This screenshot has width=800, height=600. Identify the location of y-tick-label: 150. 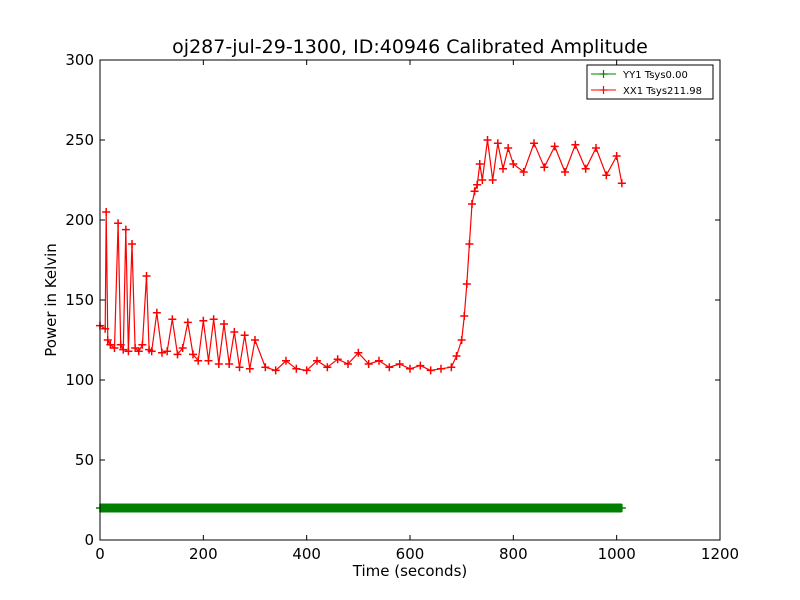
(79, 300).